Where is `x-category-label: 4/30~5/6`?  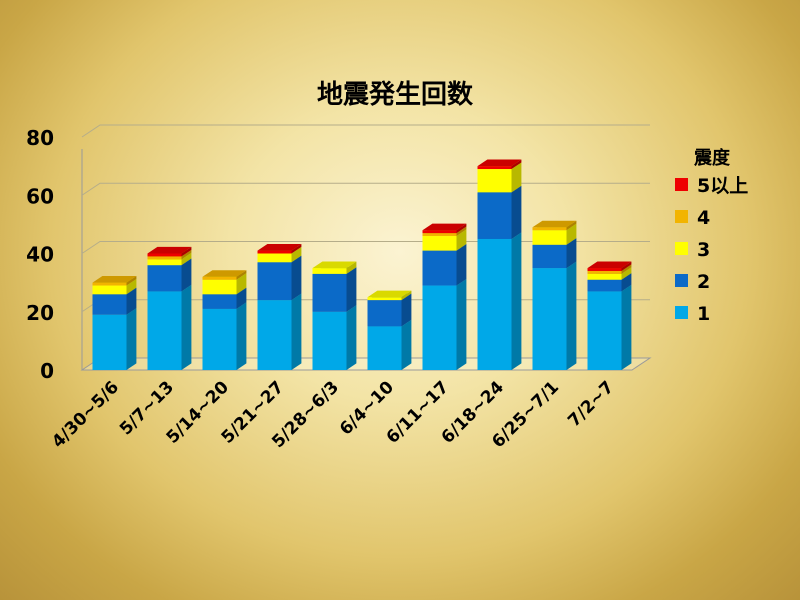
x-category-label: 4/30~5/6 is located at coordinates (85, 414).